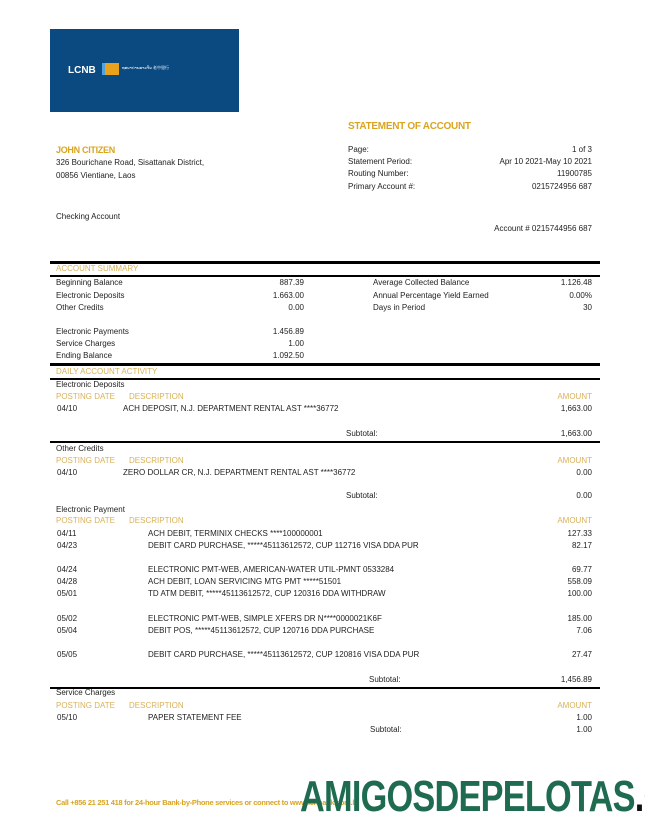 The width and height of the screenshot is (645, 840). Describe the element at coordinates (67, 630) in the screenshot. I see `transaction-date: 05/04` at that location.